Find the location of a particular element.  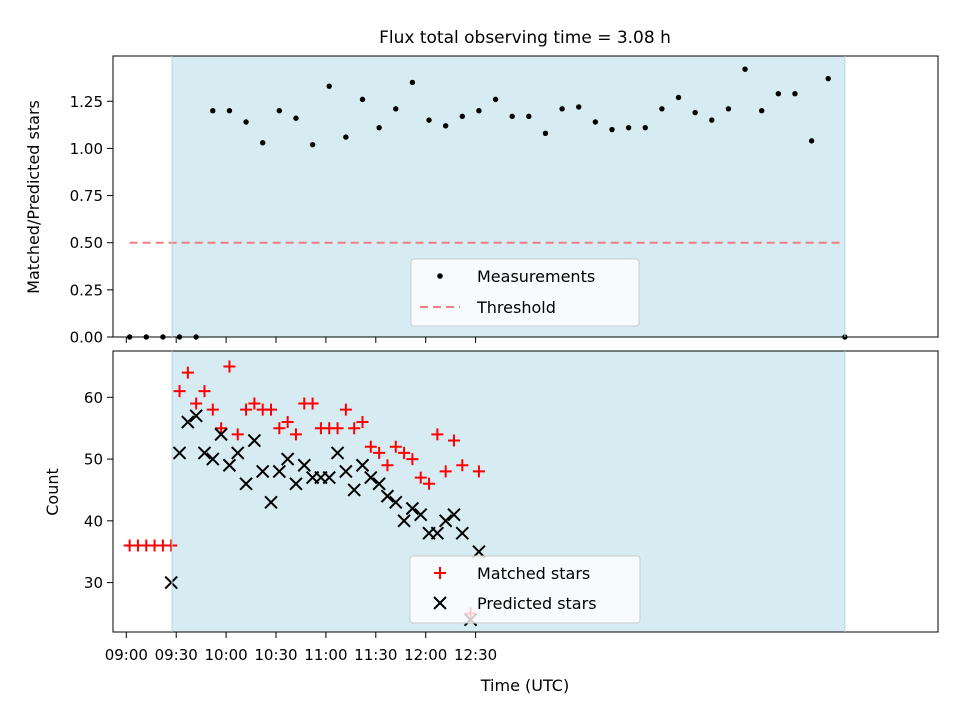

x-tick-label: 11:00 is located at coordinates (325, 655).